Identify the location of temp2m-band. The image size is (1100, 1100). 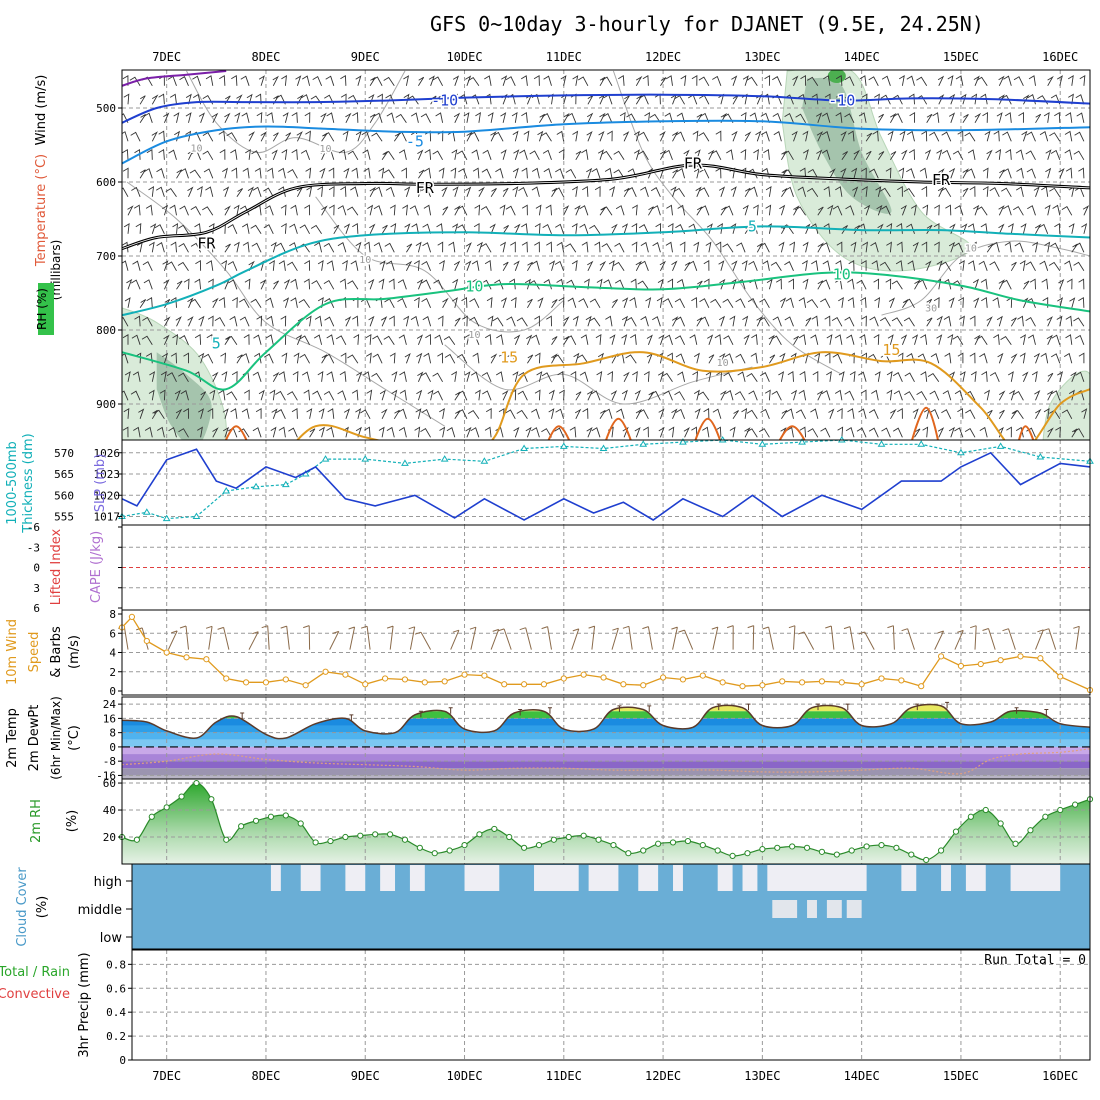
(606, 743).